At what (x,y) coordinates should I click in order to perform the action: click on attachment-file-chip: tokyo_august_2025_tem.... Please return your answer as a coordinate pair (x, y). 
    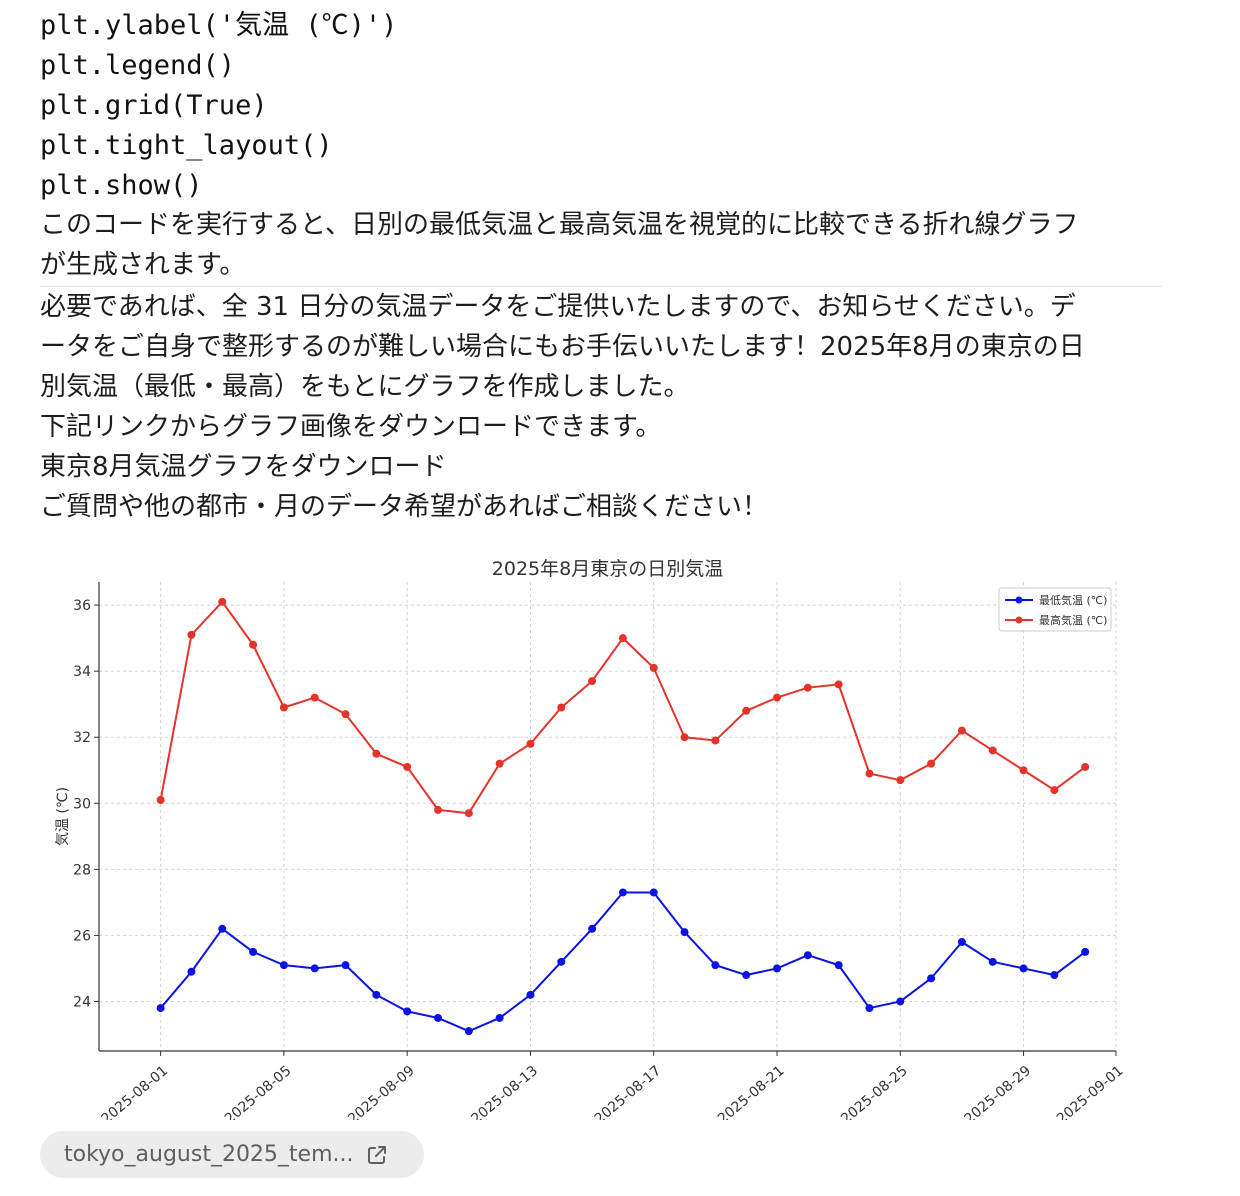
    Looking at the image, I should click on (232, 1154).